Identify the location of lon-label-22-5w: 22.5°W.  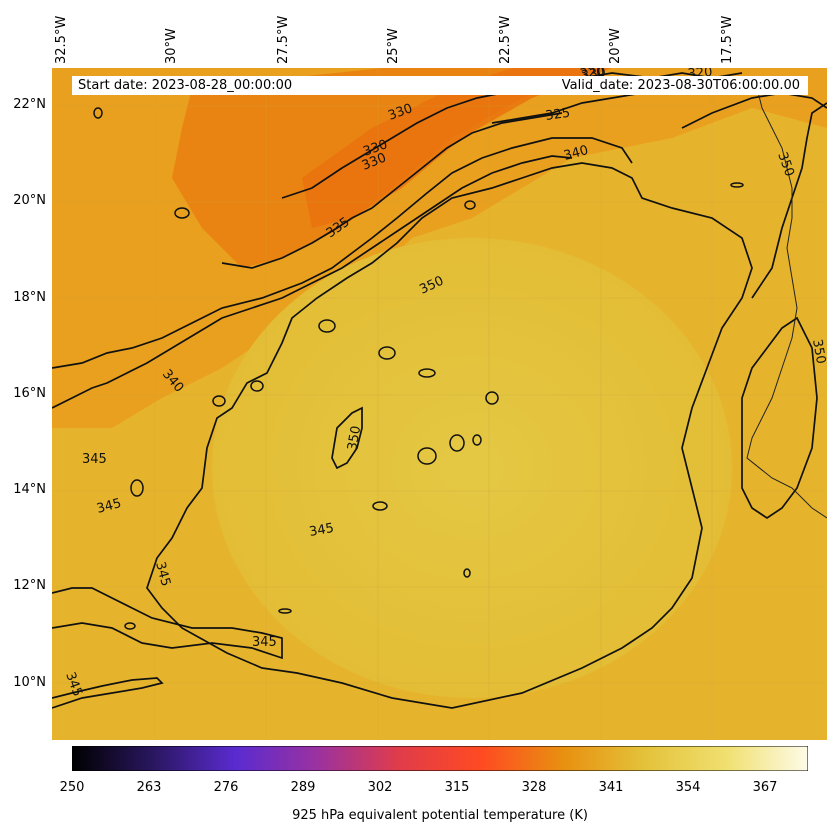
(505, 39).